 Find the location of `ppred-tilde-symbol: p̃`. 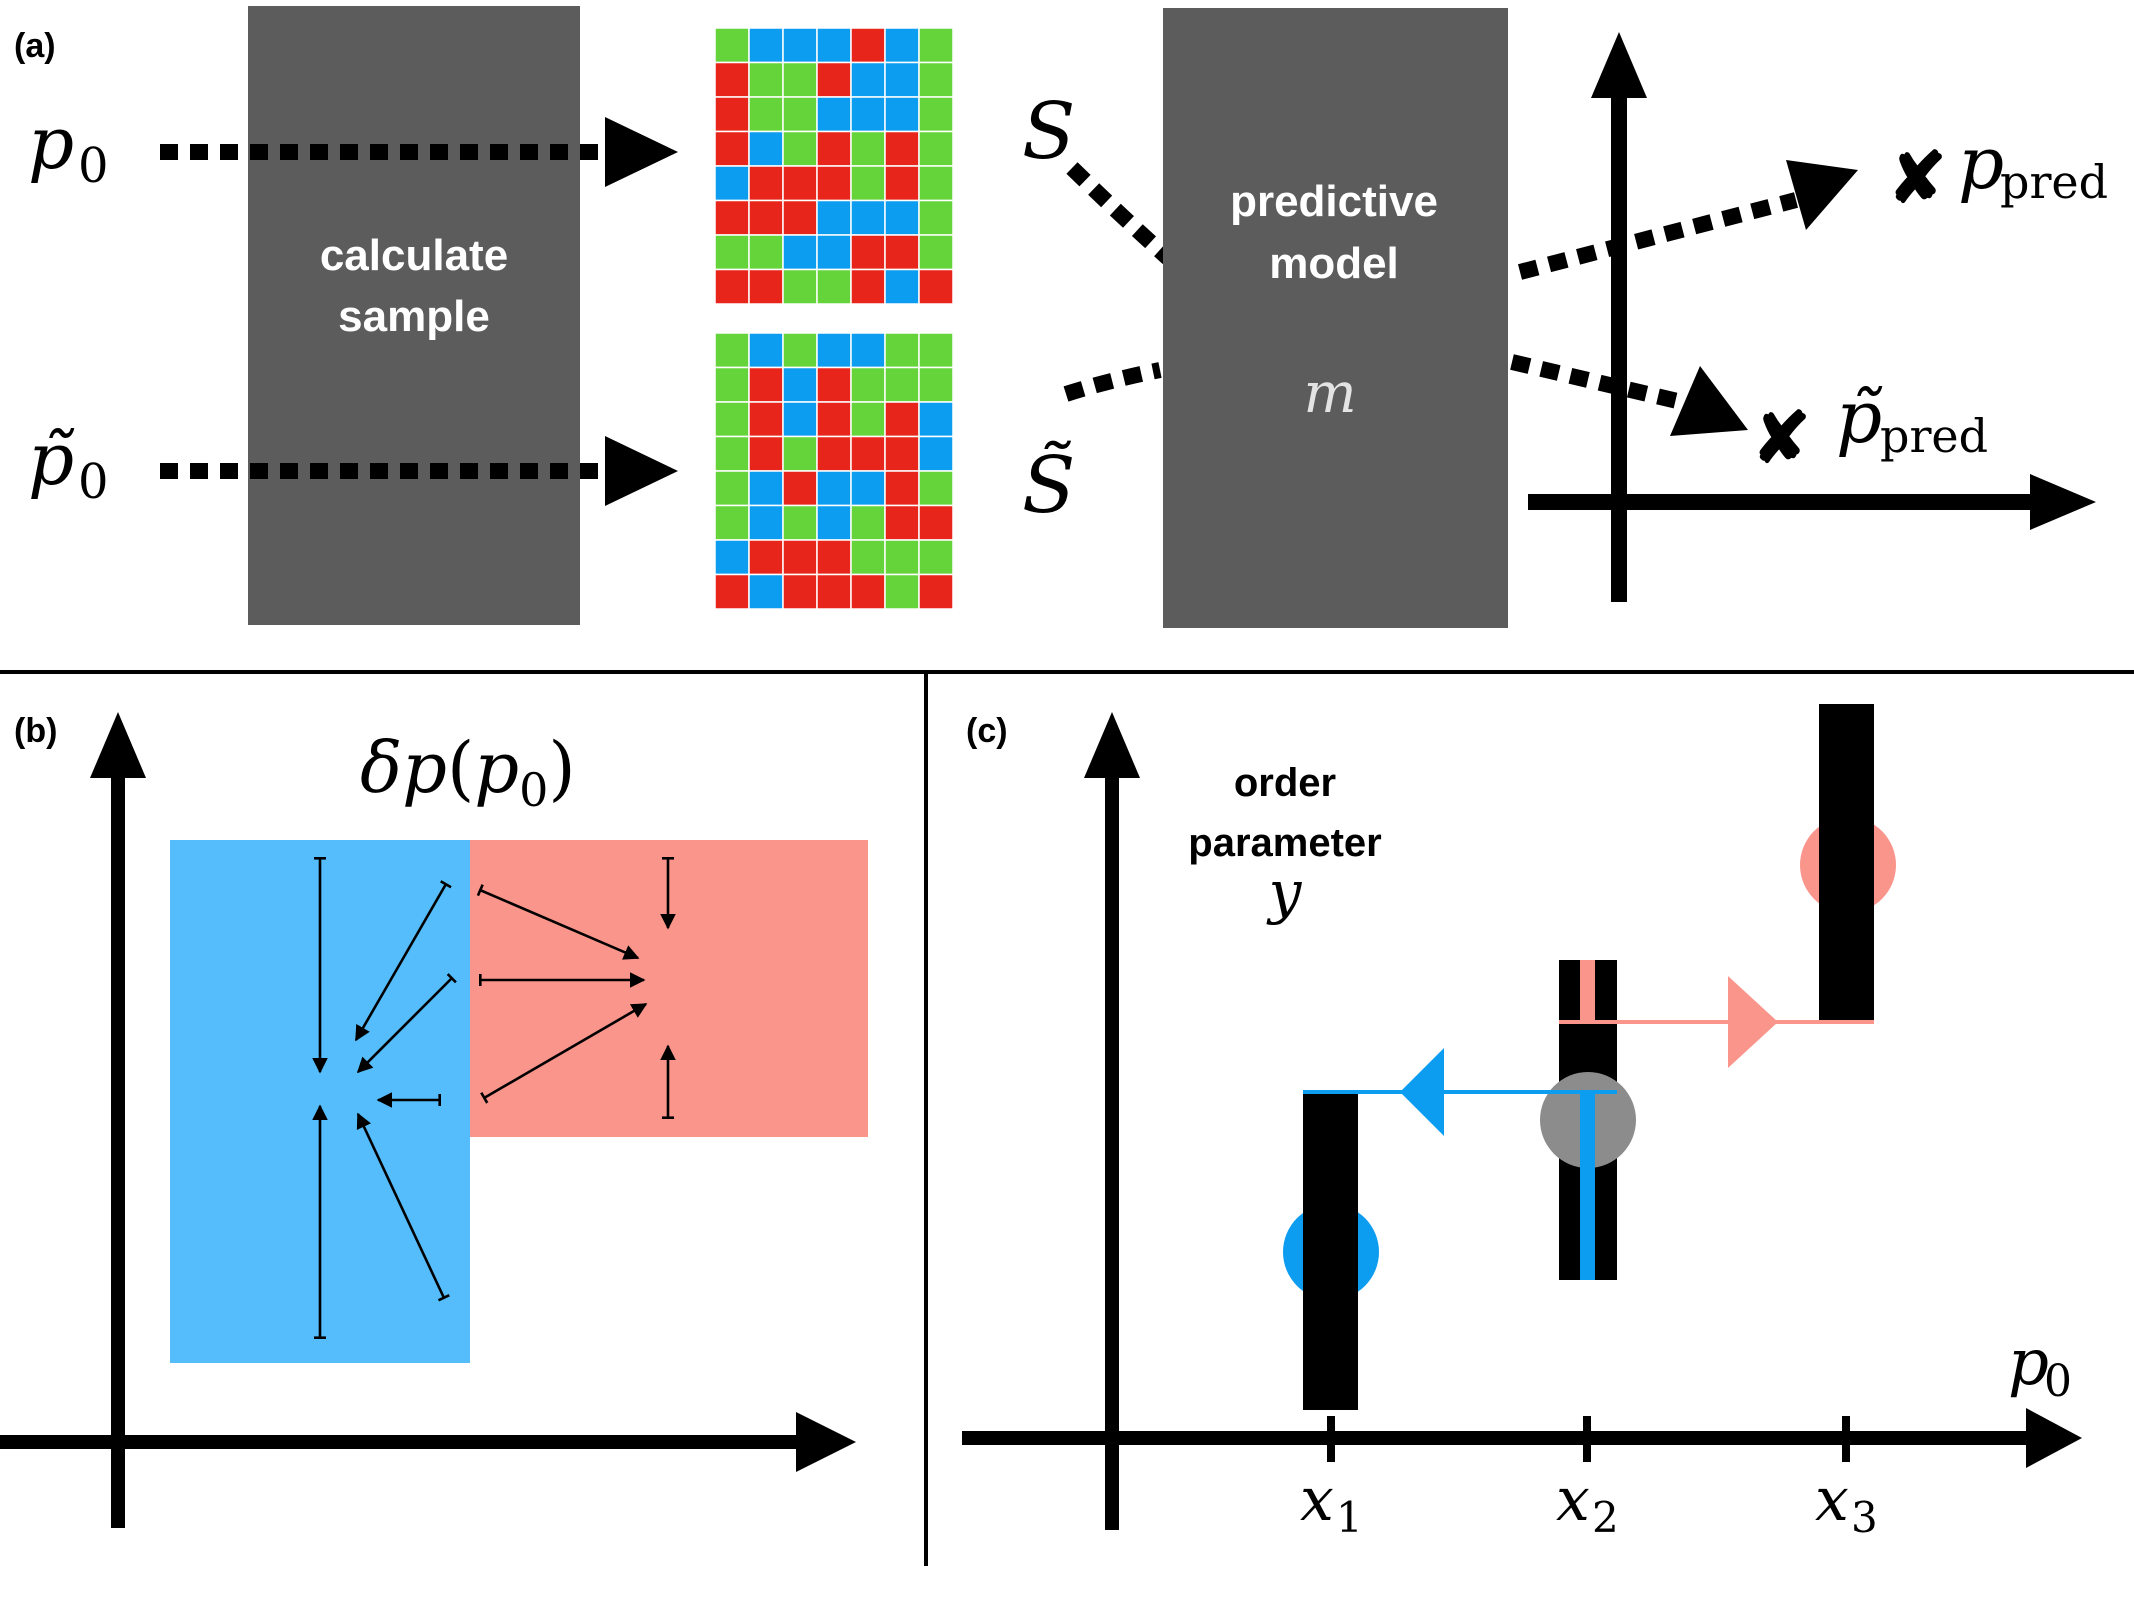

ppred-tilde-symbol: p̃ is located at coordinates (1859, 417).